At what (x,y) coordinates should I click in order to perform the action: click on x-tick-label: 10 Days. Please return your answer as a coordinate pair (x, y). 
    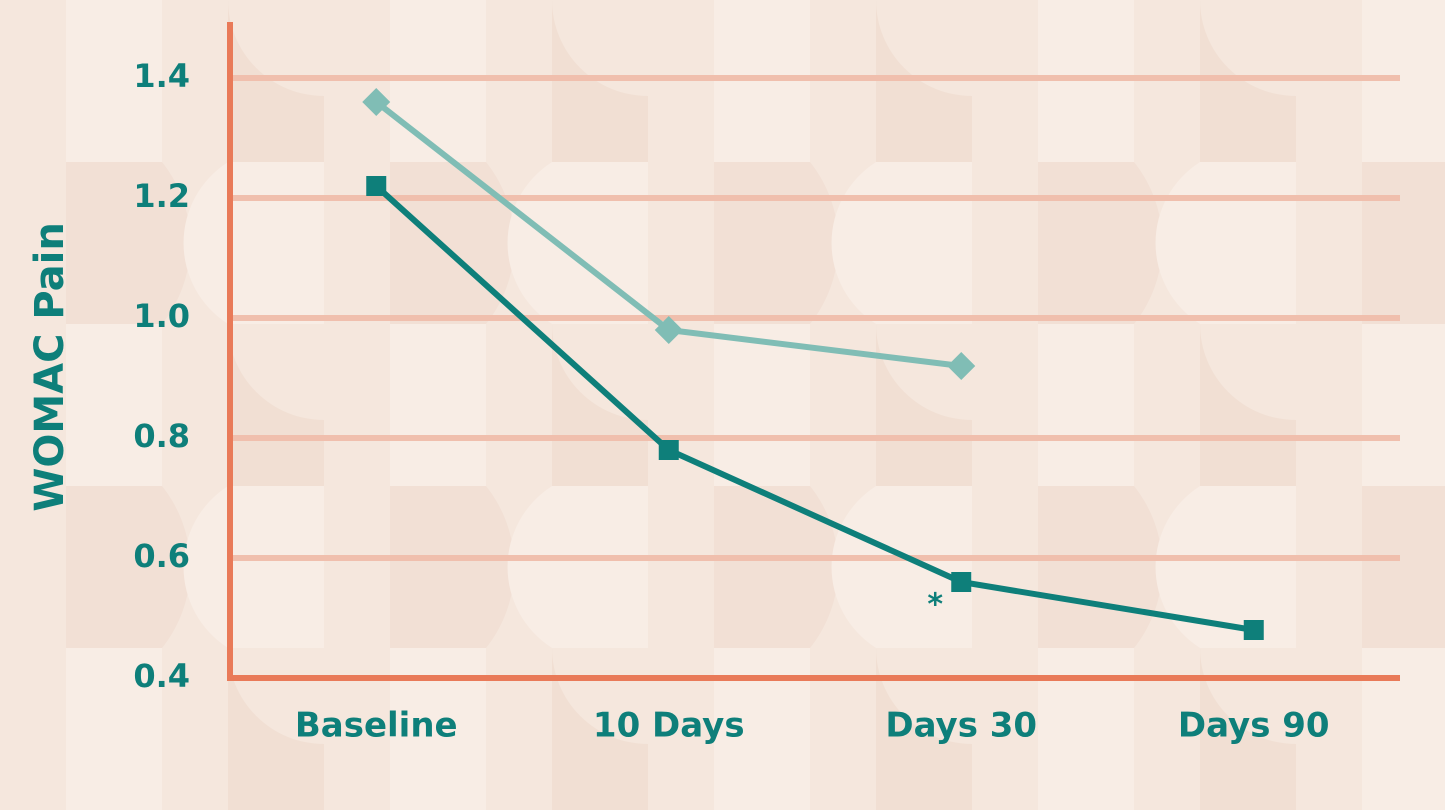
    Looking at the image, I should click on (669, 726).